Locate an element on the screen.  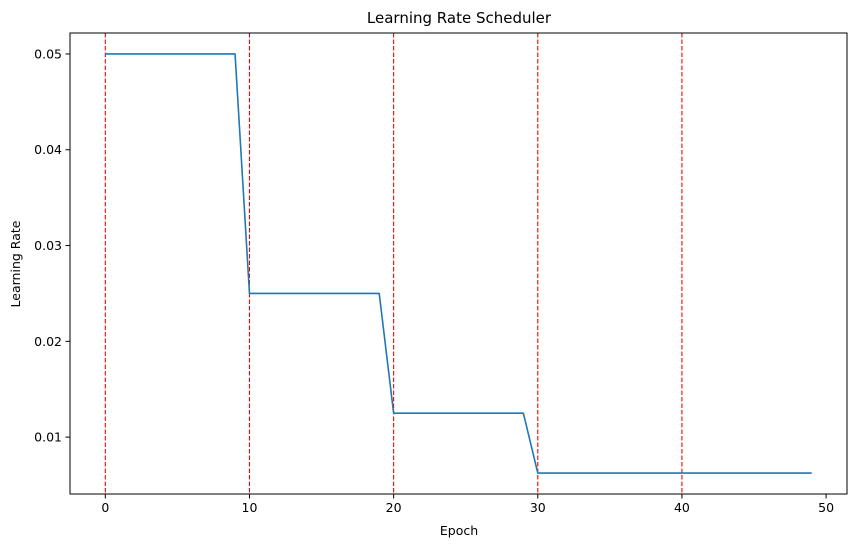
x-tick-label: 10 is located at coordinates (250, 507).